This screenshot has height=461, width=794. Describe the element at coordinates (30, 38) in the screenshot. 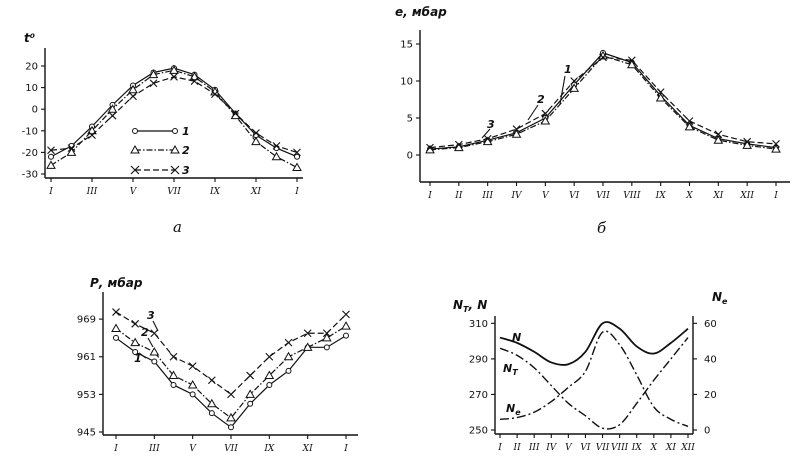

I see `chart-a-ylabel: t⁰` at that location.